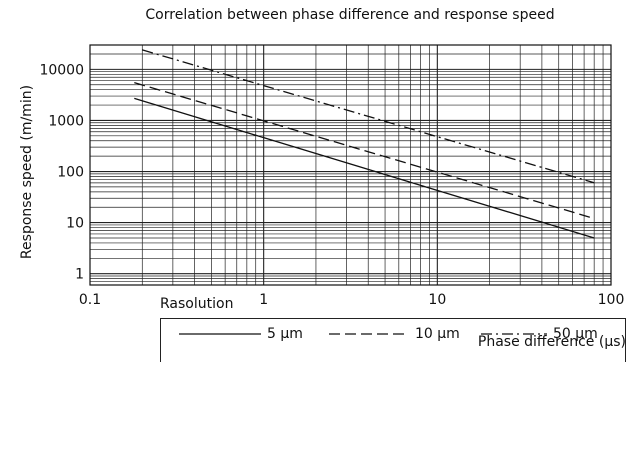  I want to click on legend-swatch-dashdot, so click(514, 334).